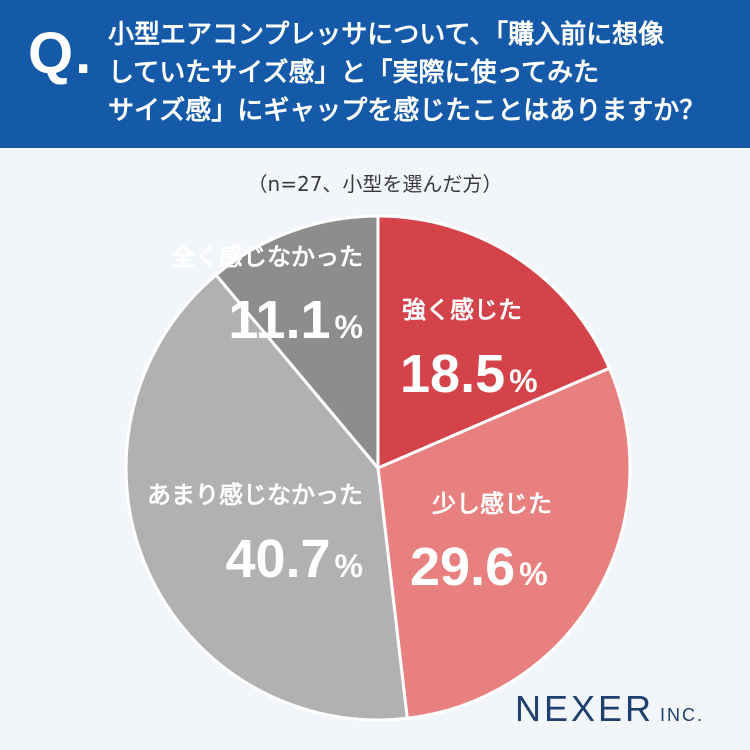 This screenshot has width=750, height=750. I want to click on slice-value-4: 11.1%, so click(295, 320).